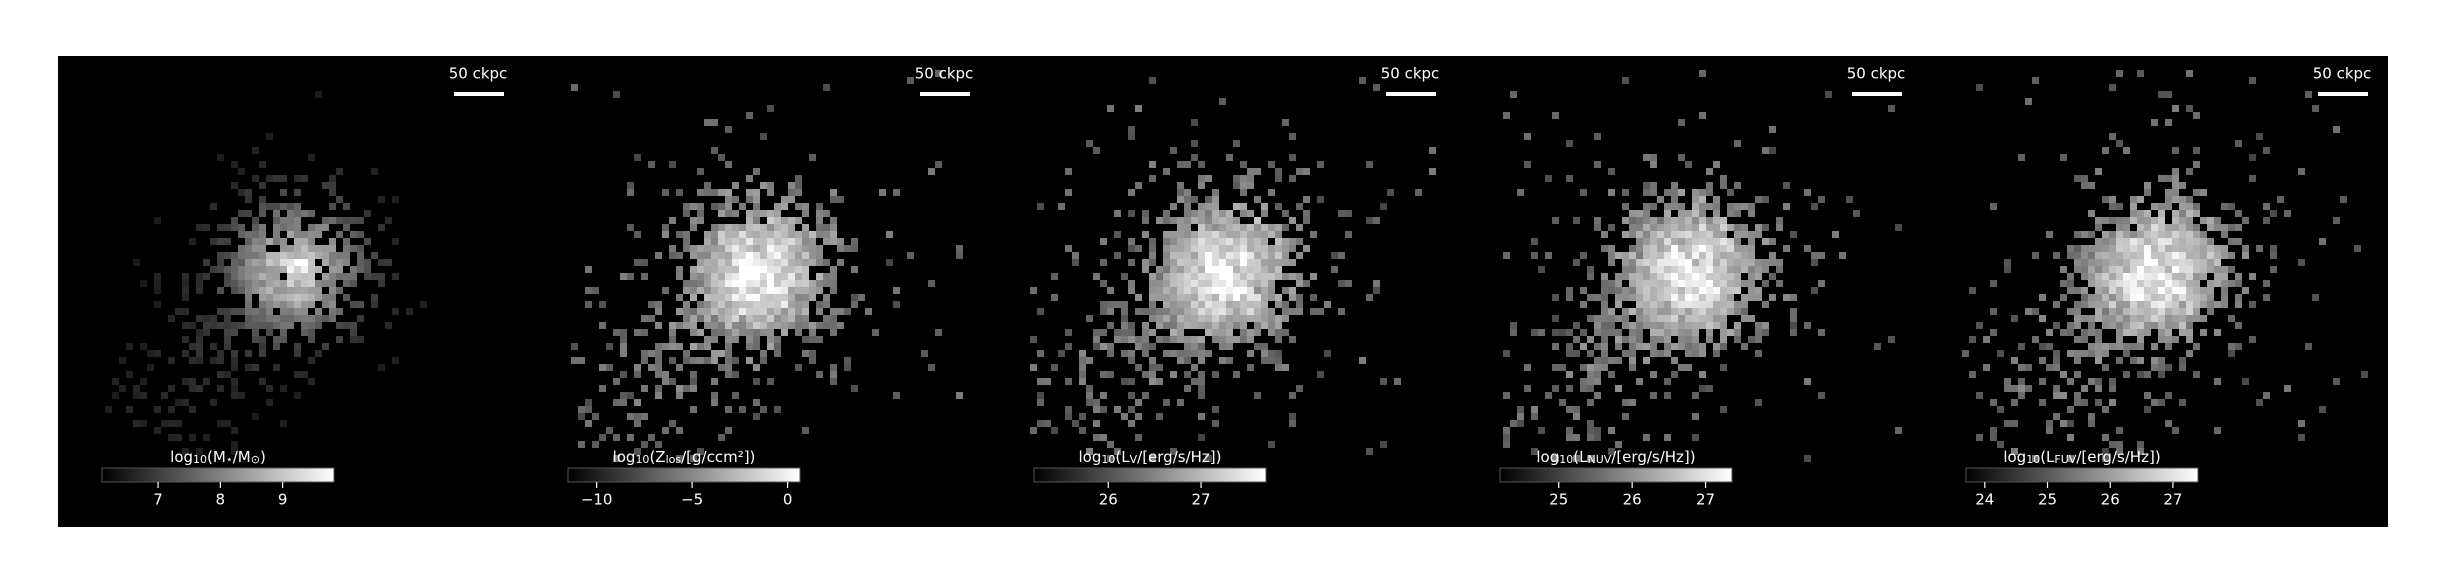 The image size is (2444, 584). What do you see at coordinates (1876, 74) in the screenshot?
I see `scale-bar-label: 50 ckpc` at bounding box center [1876, 74].